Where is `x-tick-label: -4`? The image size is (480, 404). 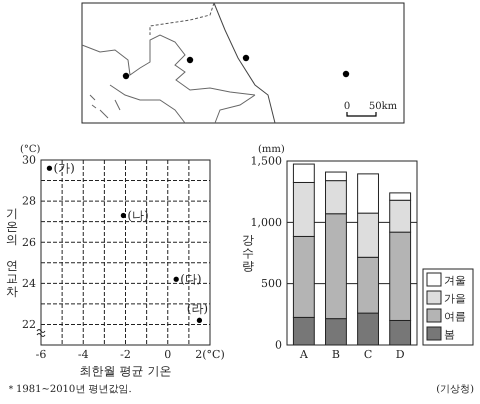
x-tick-label: -4 is located at coordinates (83, 354).